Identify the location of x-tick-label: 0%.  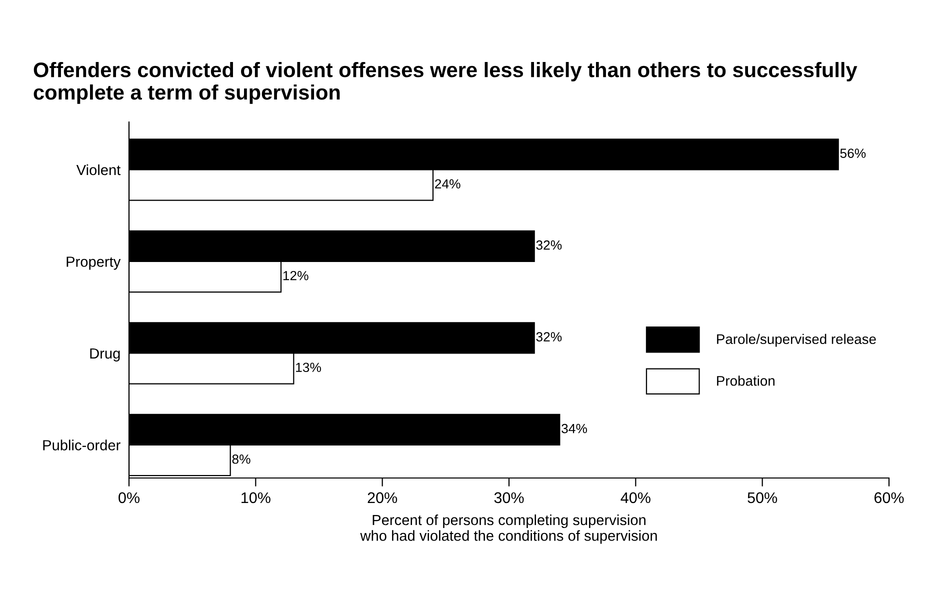
(129, 498).